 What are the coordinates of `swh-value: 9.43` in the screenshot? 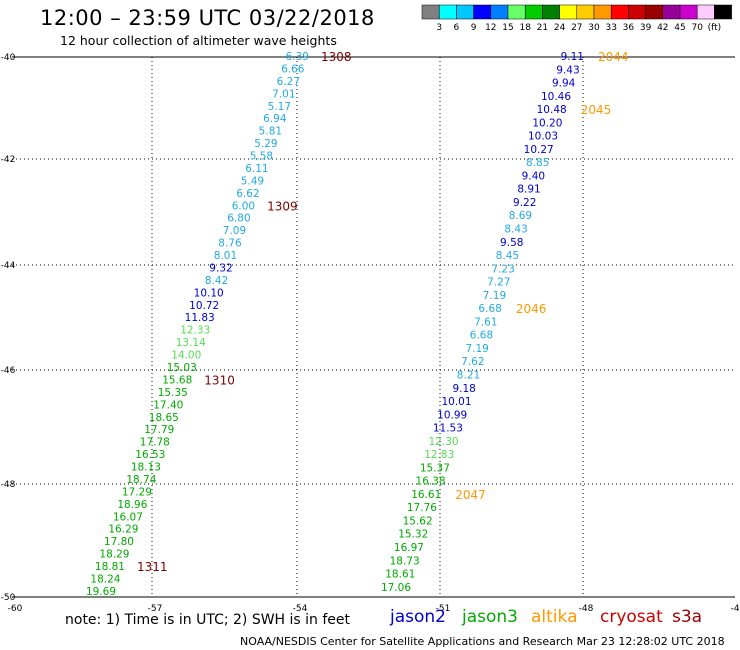 It's located at (567, 70).